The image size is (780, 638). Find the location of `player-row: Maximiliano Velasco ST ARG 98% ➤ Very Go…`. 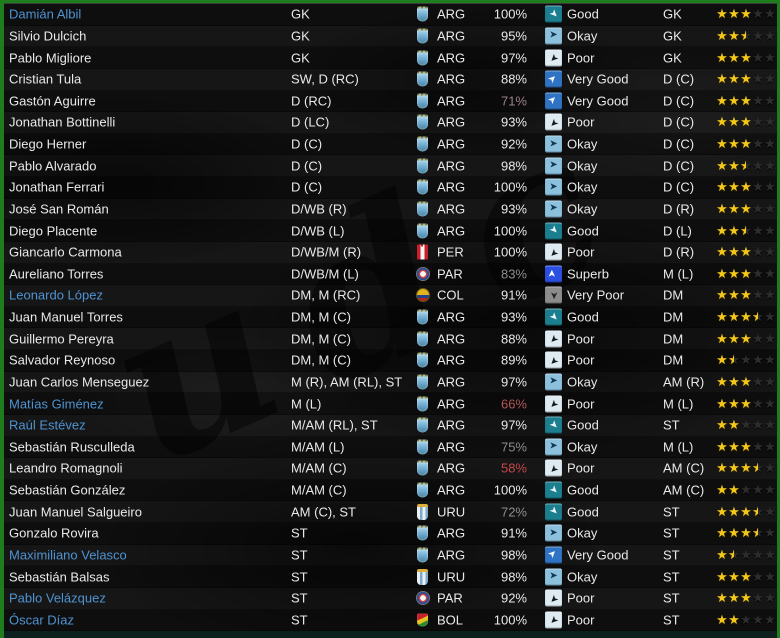

player-row: Maximiliano Velasco ST ARG 98% ➤ Very Go… is located at coordinates (390, 555).